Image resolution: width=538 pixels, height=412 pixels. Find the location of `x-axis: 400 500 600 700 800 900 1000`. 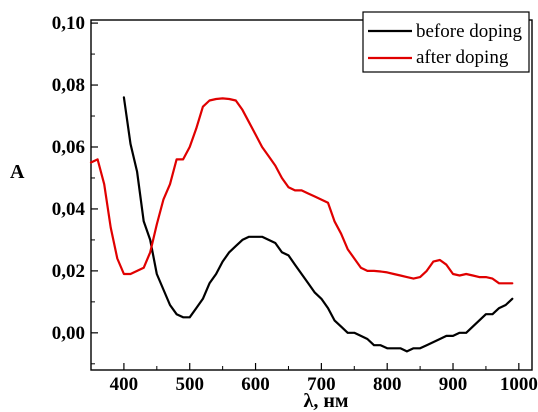

x-axis: 400 500 600 700 800 900 1000 is located at coordinates (314, 379).